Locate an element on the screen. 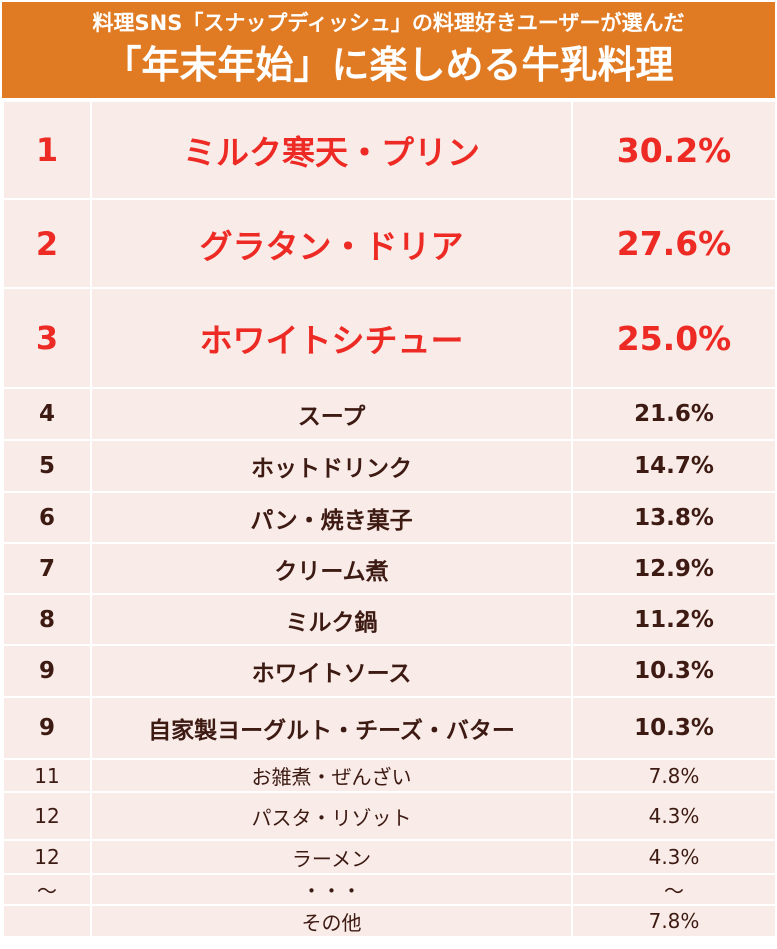 The image size is (777, 949). percent-cell: 11.2% is located at coordinates (674, 619).